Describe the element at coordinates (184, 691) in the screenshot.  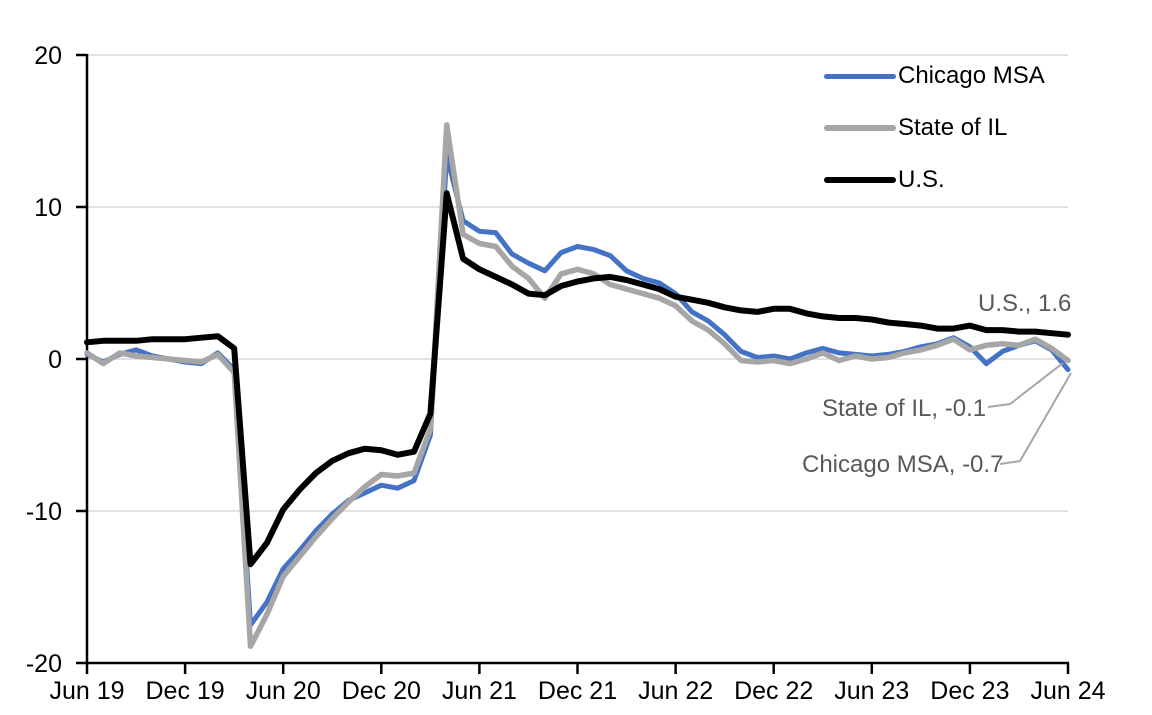
I see `x-tick-label: Dec 19` at that location.